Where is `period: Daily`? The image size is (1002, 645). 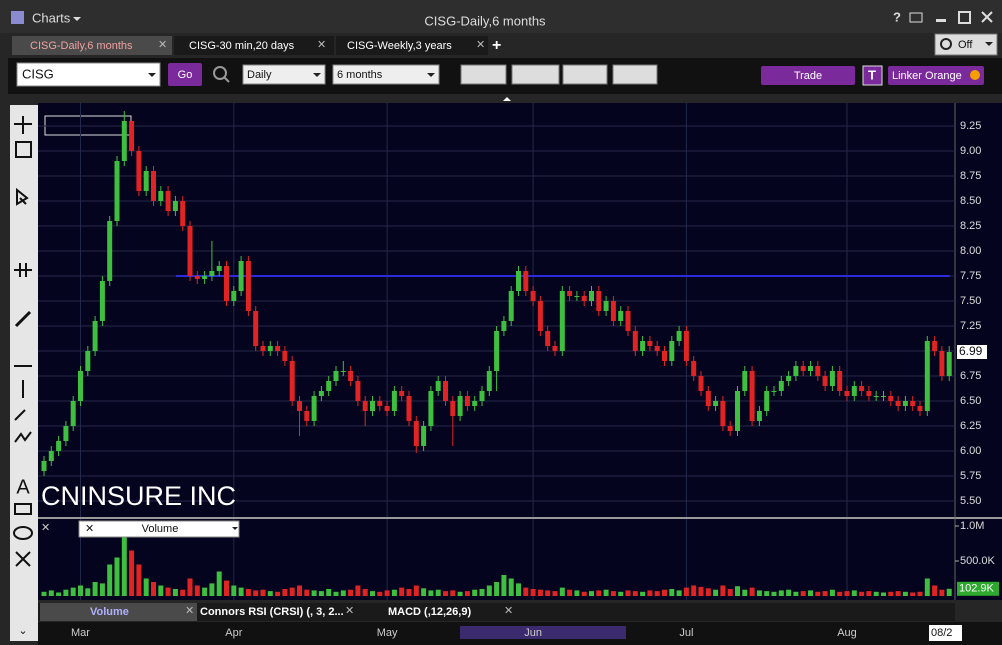
period: Daily is located at coordinates (259, 75).